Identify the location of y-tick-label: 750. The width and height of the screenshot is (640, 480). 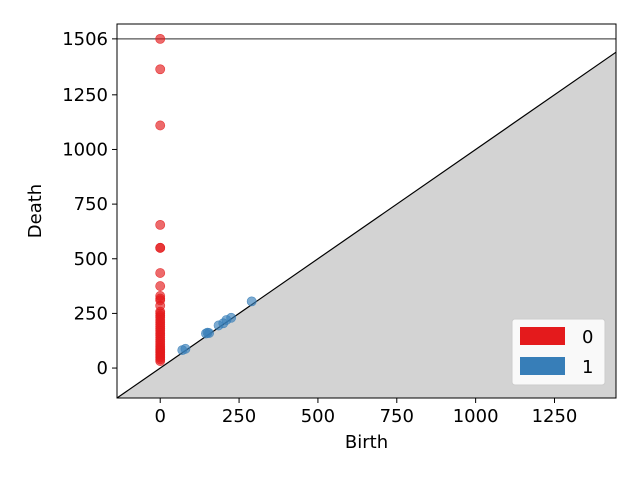
(91, 204).